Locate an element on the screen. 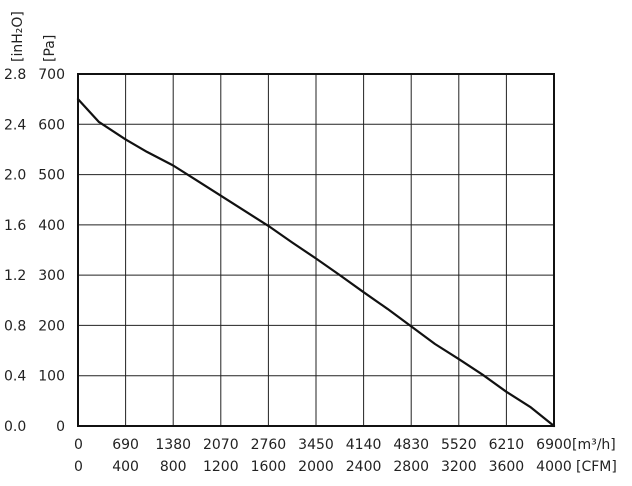 The image size is (632, 486). x-tick-label-secondary: 400 is located at coordinates (125, 467).